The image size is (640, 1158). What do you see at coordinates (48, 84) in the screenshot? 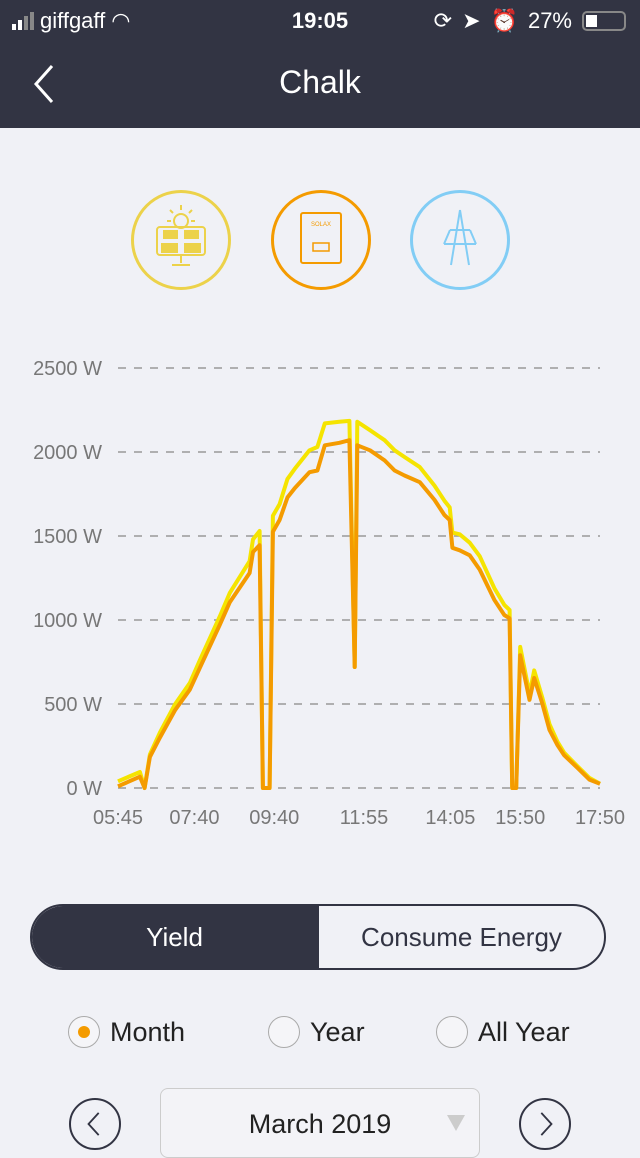
I see `back-button` at bounding box center [48, 84].